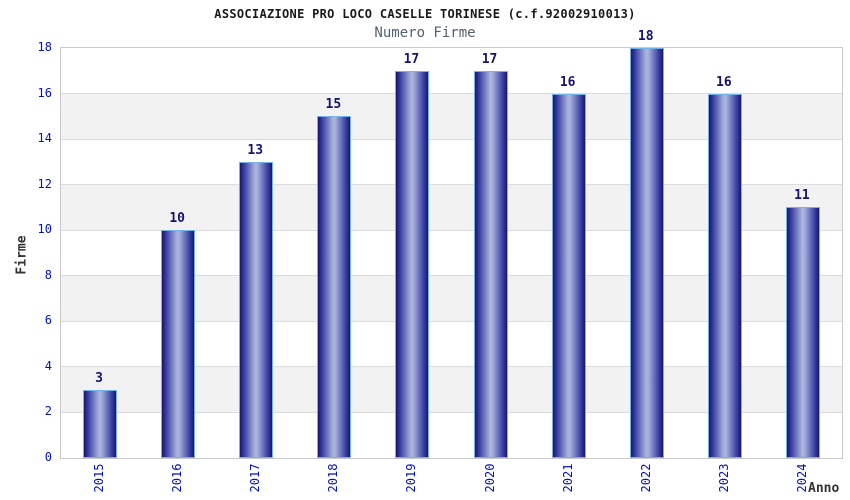  I want to click on bar-2016, so click(178, 344).